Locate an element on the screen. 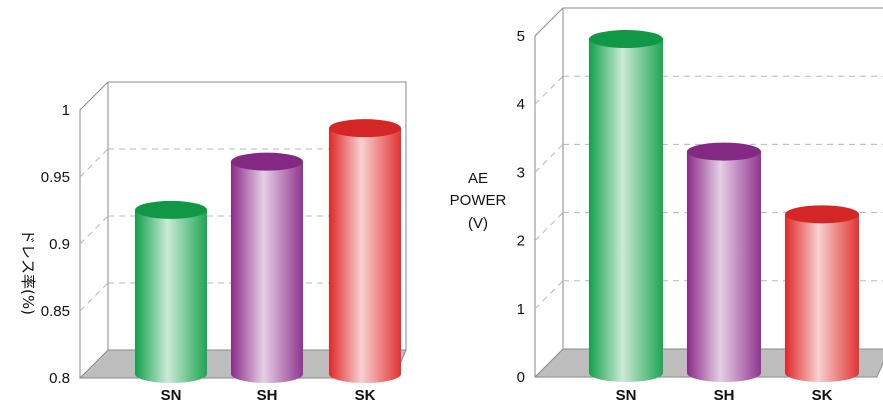 The width and height of the screenshot is (883, 405). y-tick-label: 4 is located at coordinates (521, 104).